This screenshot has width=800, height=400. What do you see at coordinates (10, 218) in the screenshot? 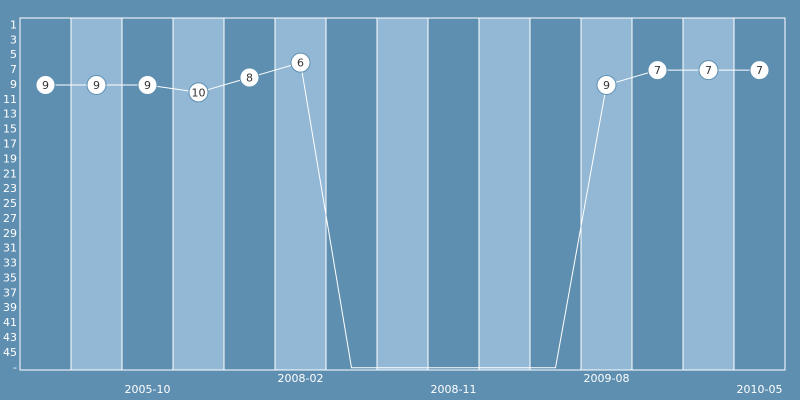
I see `y-tick-label: 27` at bounding box center [10, 218].